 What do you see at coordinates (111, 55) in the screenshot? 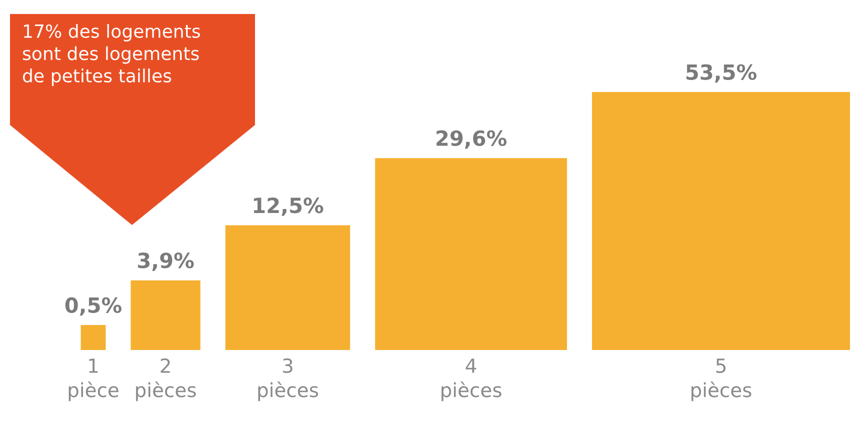
I see `text: 17% des logements sont des logements de petites tailles` at bounding box center [111, 55].